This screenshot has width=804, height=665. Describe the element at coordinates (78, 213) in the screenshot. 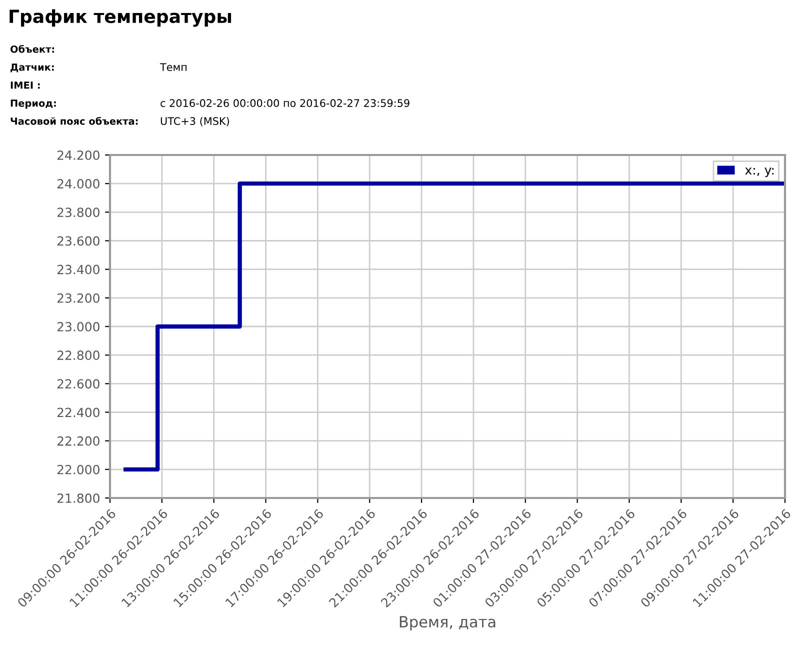

I see `y-tick-label: 23.800` at that location.